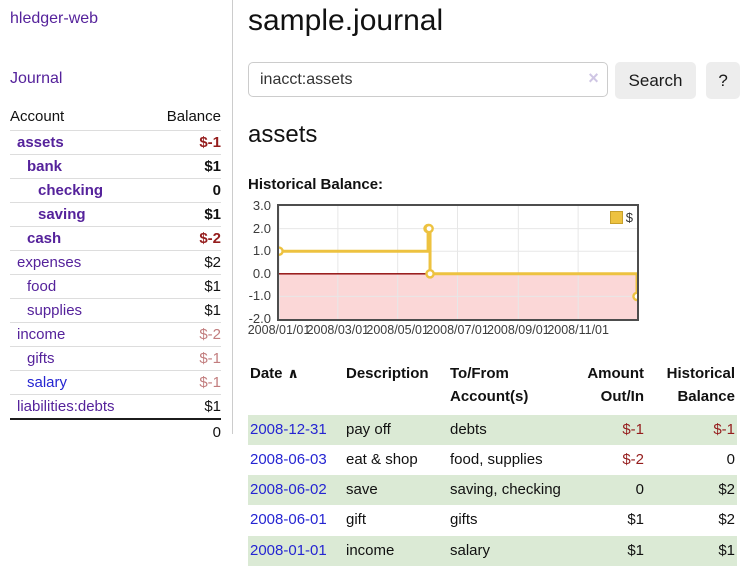 The image size is (742, 582). Describe the element at coordinates (616, 217) in the screenshot. I see `legend-swatch-icon` at that location.